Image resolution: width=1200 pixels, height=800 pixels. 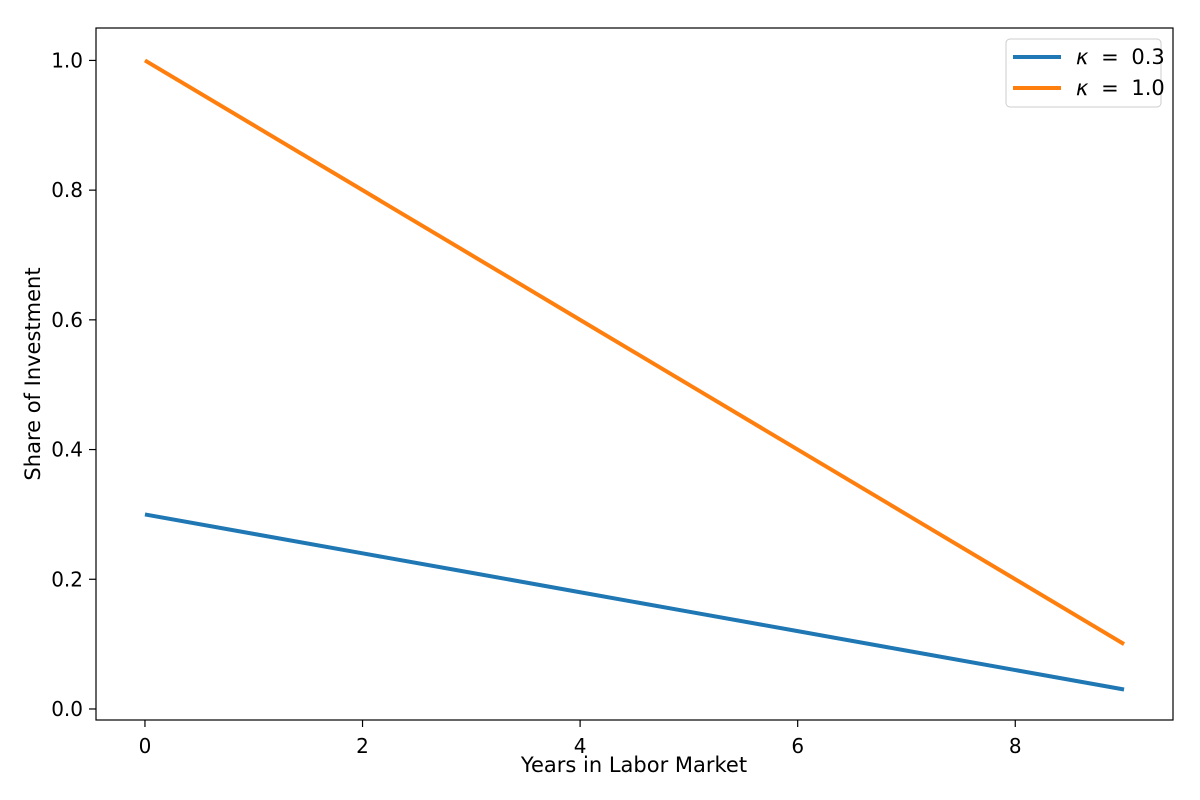 I want to click on x-tick-label-2: 4, so click(x=580, y=746).